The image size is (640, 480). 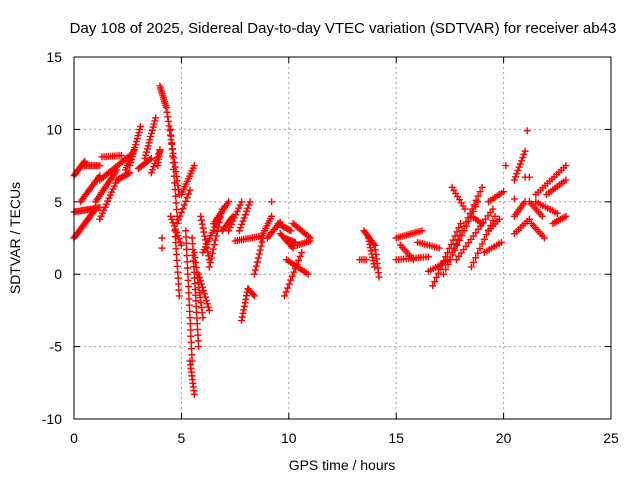 I want to click on y-tick-label: 10, so click(x=54, y=129).